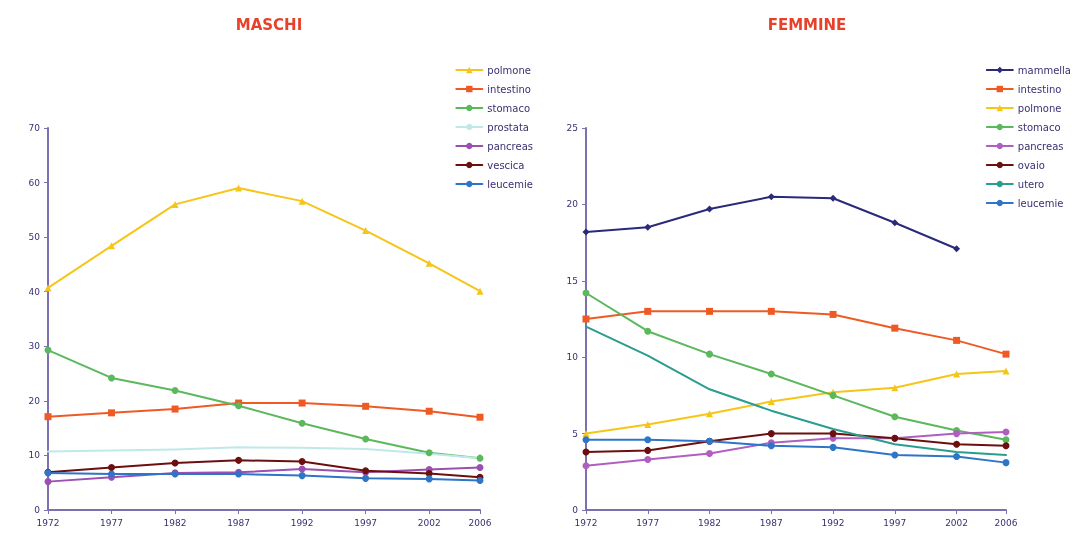  What do you see at coordinates (48, 522) in the screenshot?
I see `x-tick-label: 1972` at bounding box center [48, 522].